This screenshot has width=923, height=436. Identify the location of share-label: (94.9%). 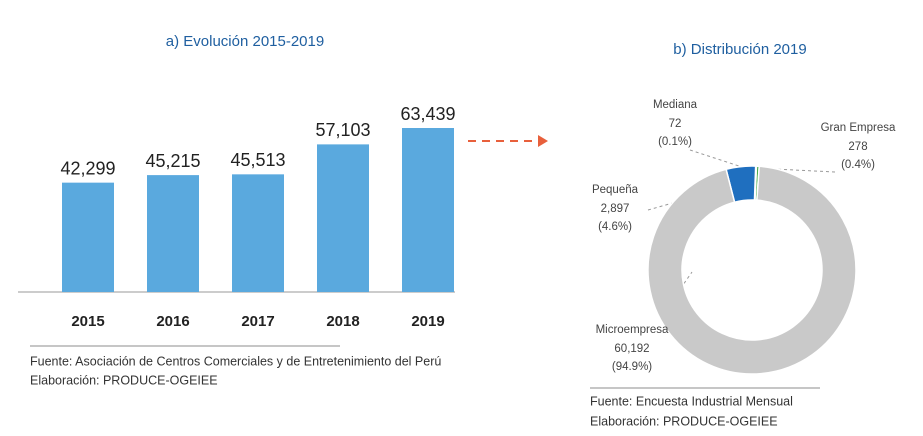
(632, 367).